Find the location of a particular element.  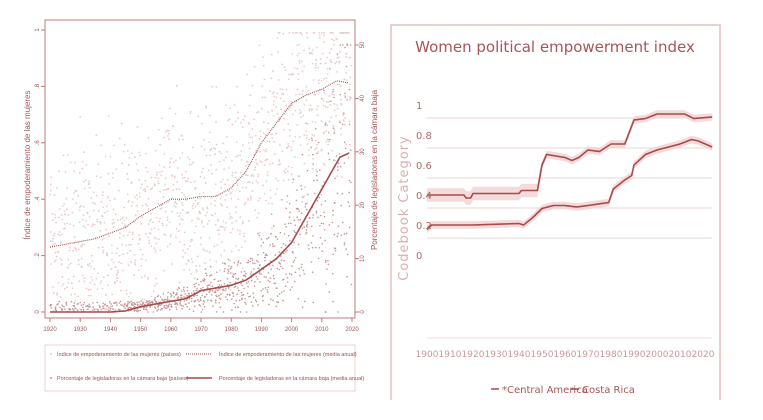

x-tick-label: 2020 is located at coordinates (703, 355).